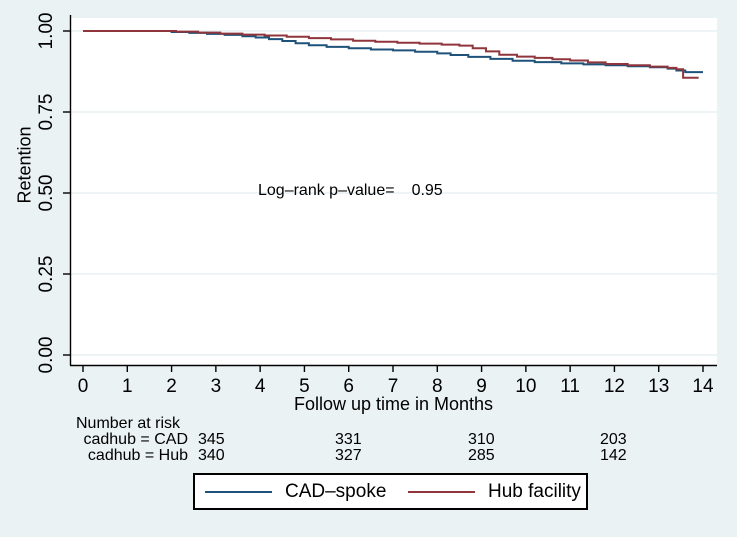  Describe the element at coordinates (46, 274) in the screenshot. I see `y-tick-label: 0.25` at that location.